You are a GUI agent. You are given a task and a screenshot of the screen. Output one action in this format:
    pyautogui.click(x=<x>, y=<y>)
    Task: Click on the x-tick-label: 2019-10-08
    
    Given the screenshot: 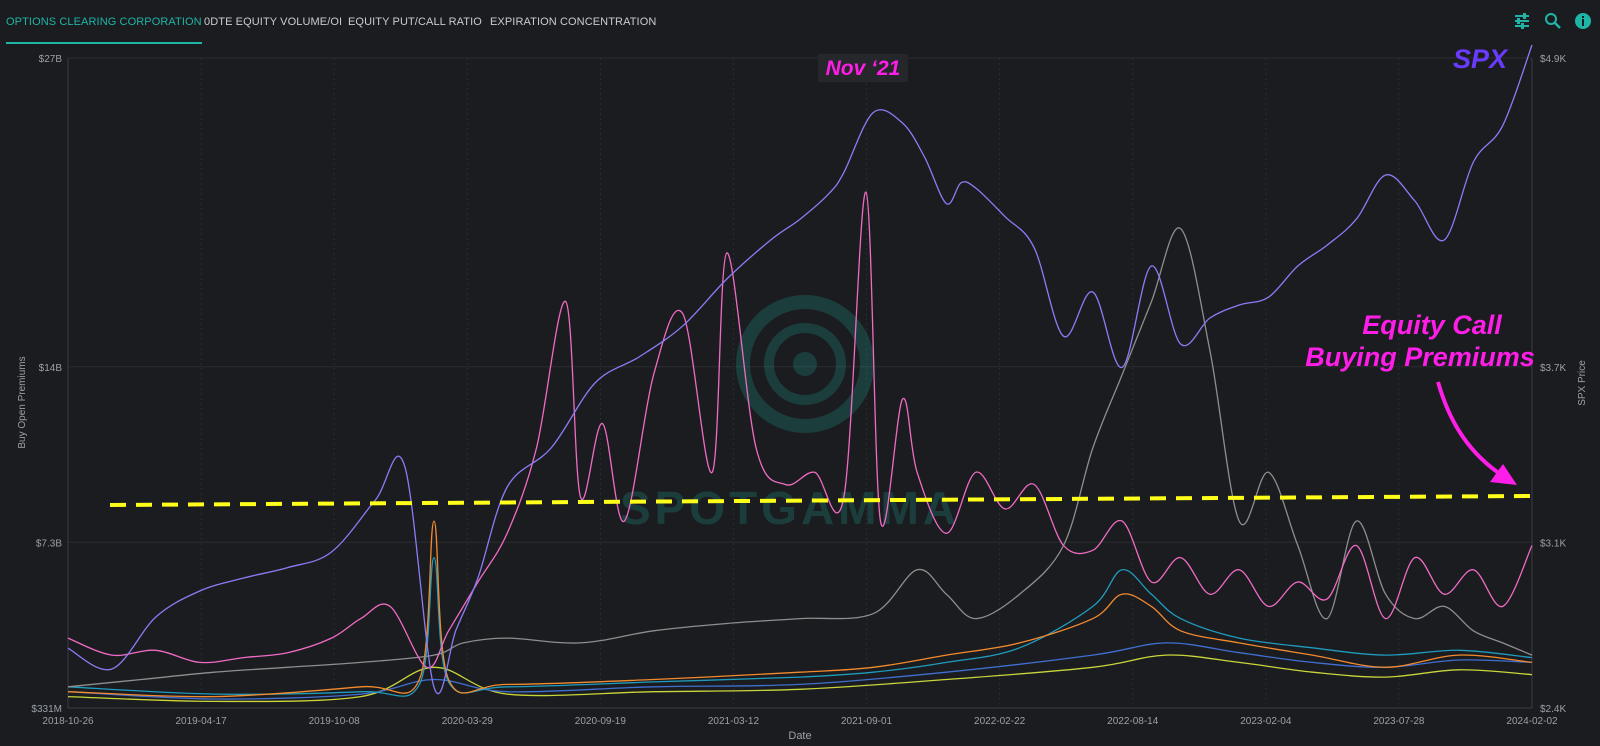 What is the action you would take?
    pyautogui.click(x=335, y=721)
    